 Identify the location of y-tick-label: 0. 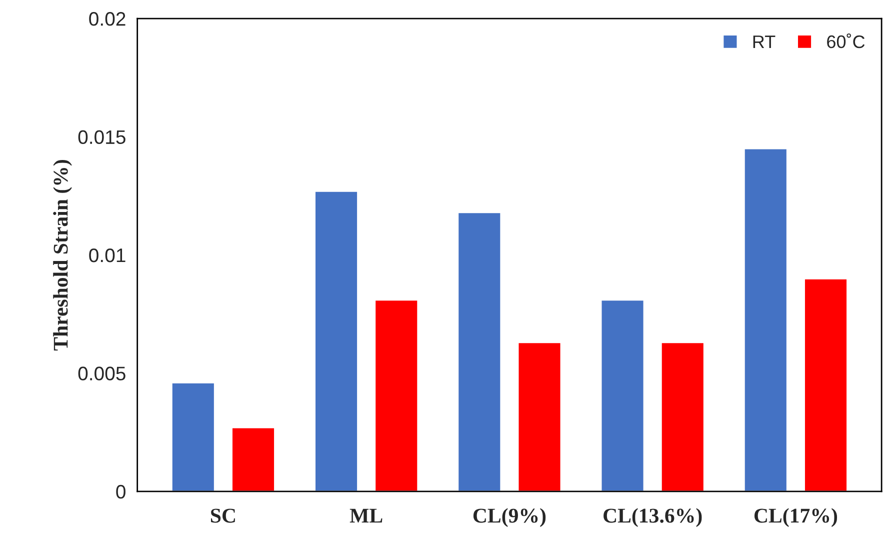
(121, 491).